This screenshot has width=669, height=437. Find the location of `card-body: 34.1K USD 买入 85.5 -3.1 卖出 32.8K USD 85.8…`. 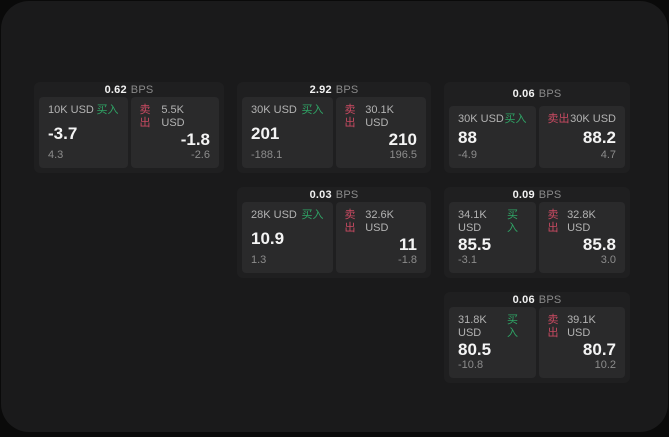

card-body: 34.1K USD 买入 85.5 -3.1 卖出 32.8K USD 85.8… is located at coordinates (537, 237).